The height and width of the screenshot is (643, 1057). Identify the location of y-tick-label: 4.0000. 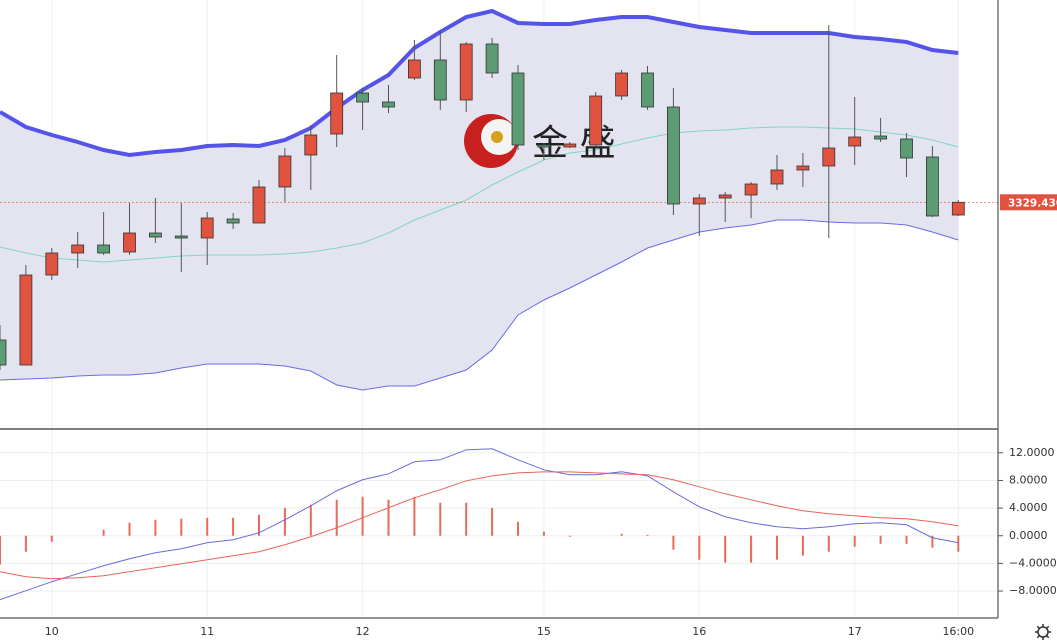
(1028, 507).